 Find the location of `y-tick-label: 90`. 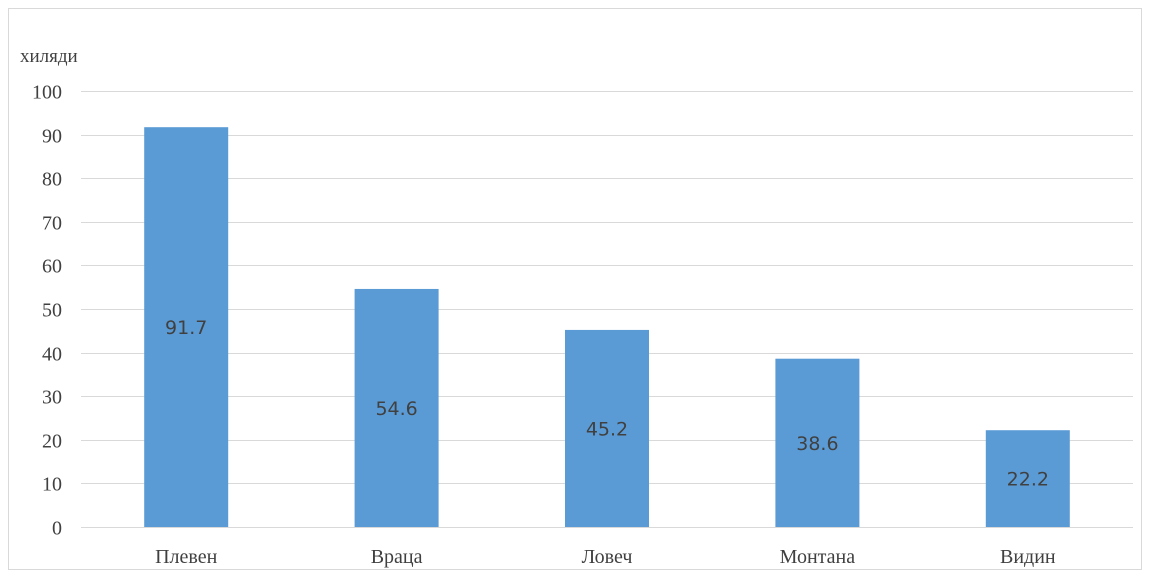

y-tick-label: 90 is located at coordinates (52, 137).